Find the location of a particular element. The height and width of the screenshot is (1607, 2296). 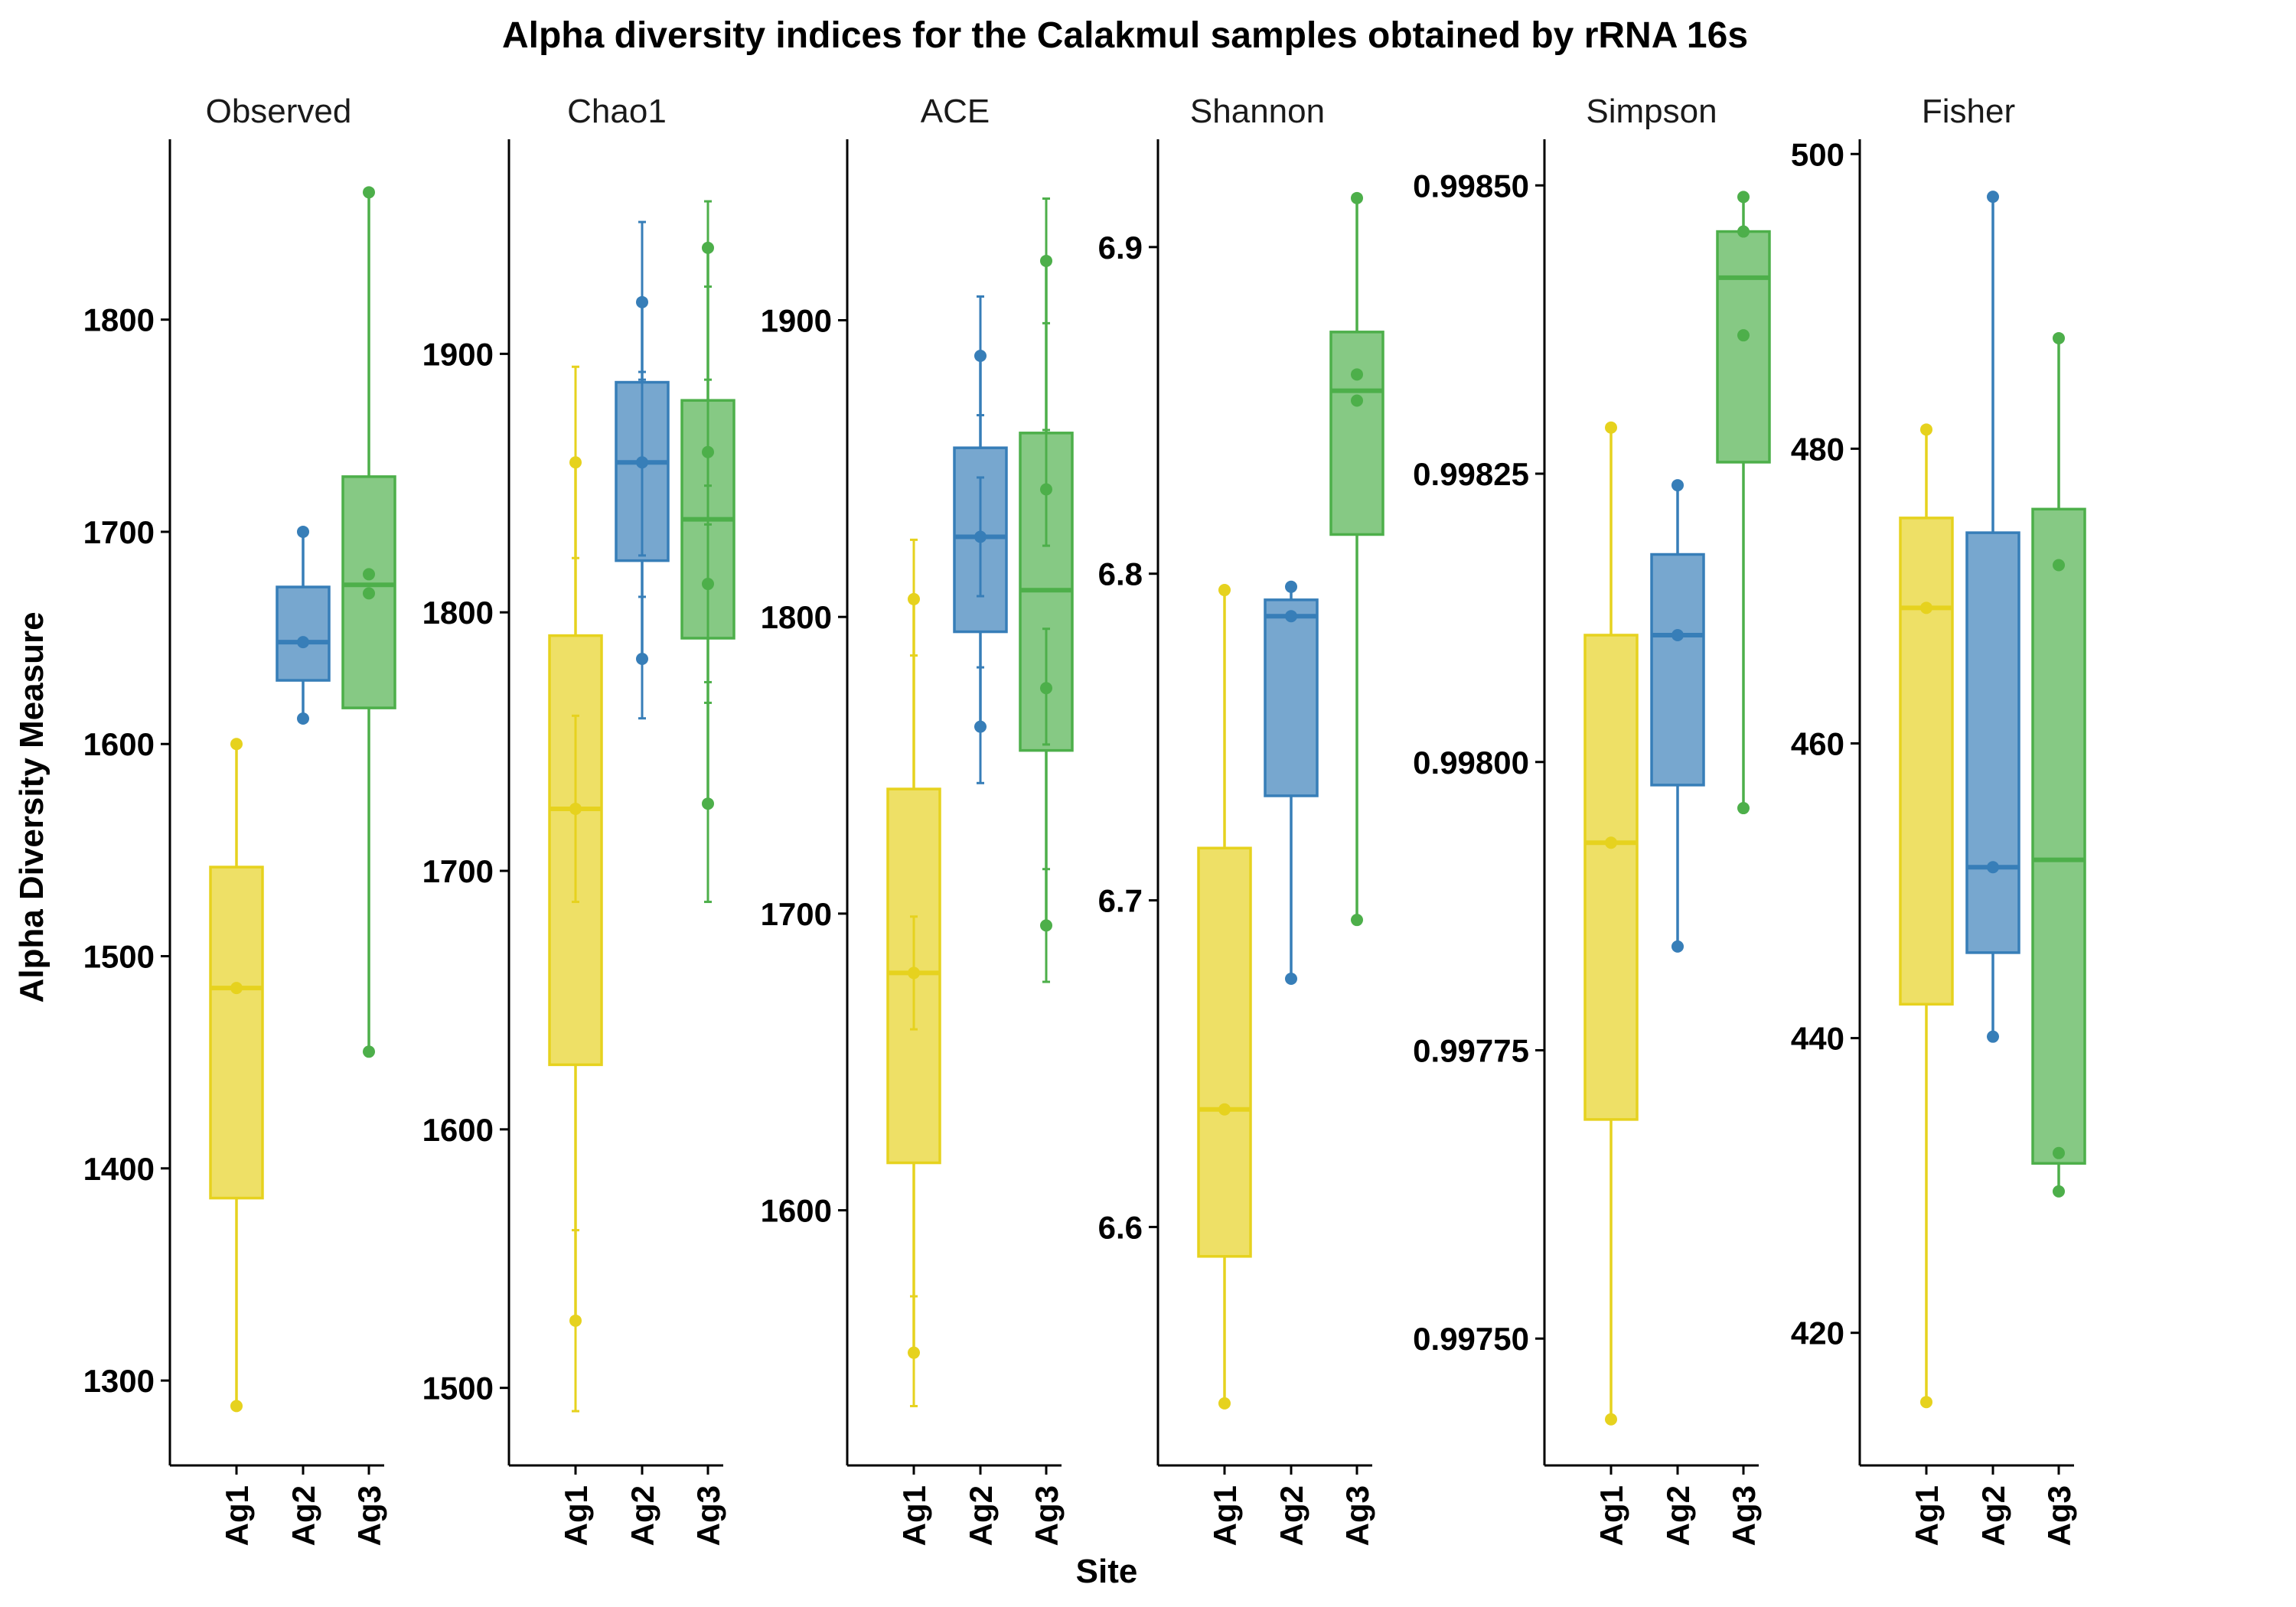

y-tick-label: 0.99850 is located at coordinates (1471, 186).